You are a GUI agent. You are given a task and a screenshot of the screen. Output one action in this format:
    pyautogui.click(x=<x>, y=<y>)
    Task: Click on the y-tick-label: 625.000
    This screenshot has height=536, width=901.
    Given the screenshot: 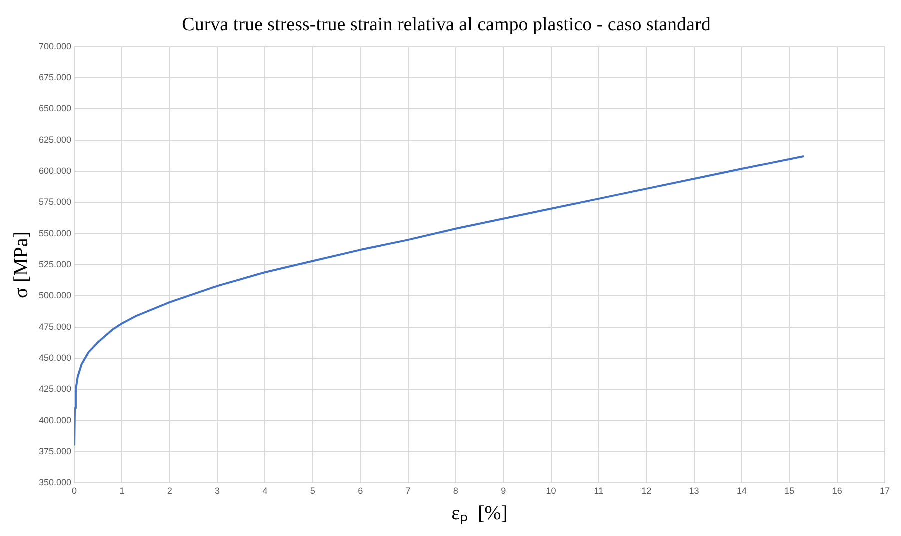 What is the action you would take?
    pyautogui.click(x=55, y=139)
    